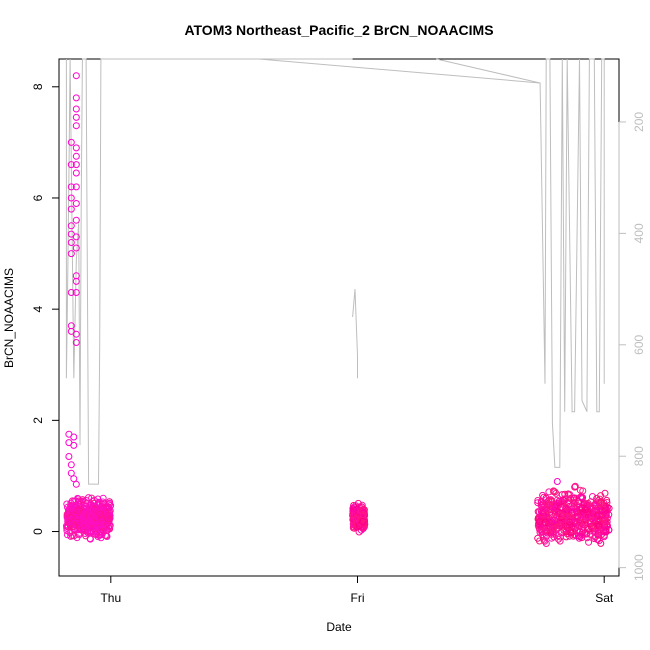 This screenshot has height=650, width=650. I want to click on y-axis-right: 200 400 600 800 1000, so click(632, 346).